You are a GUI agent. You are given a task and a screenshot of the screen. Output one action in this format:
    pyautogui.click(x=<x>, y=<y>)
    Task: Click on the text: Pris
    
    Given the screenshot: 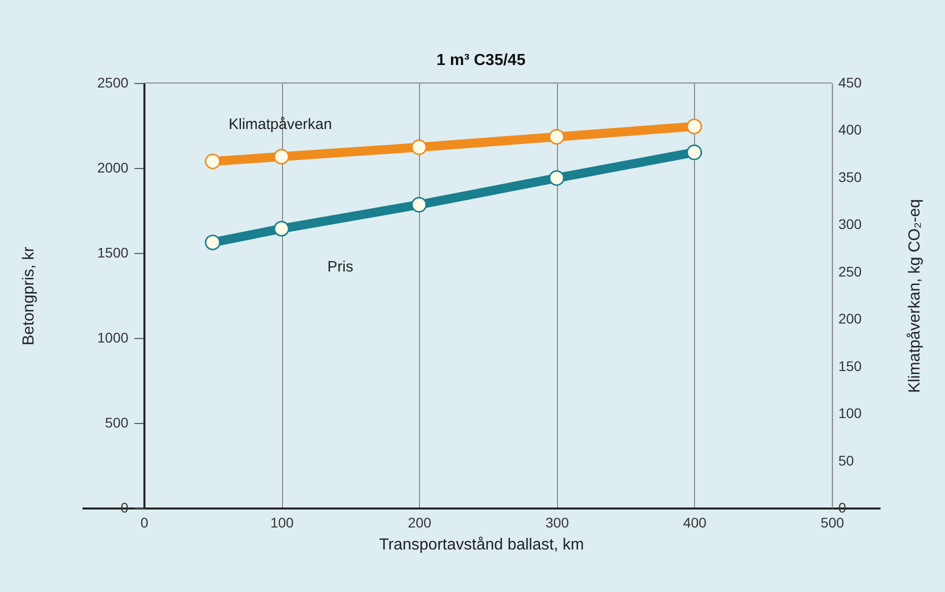 What is the action you would take?
    pyautogui.click(x=340, y=267)
    